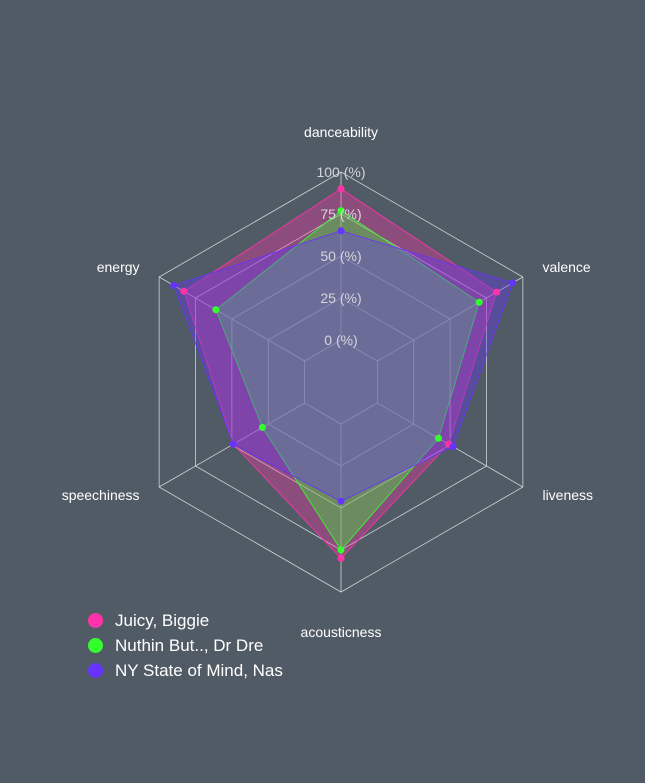 The height and width of the screenshot is (783, 645). Describe the element at coordinates (341, 632) in the screenshot. I see `axis-label-acousticness: acousticness` at that location.